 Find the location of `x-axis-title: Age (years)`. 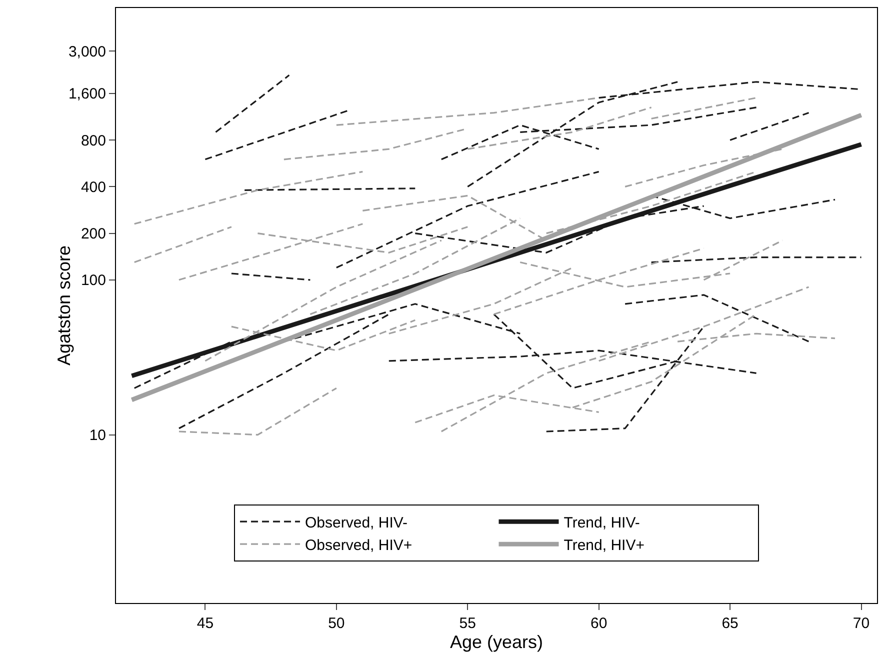

x-axis-title: Age (years) is located at coordinates (497, 642).